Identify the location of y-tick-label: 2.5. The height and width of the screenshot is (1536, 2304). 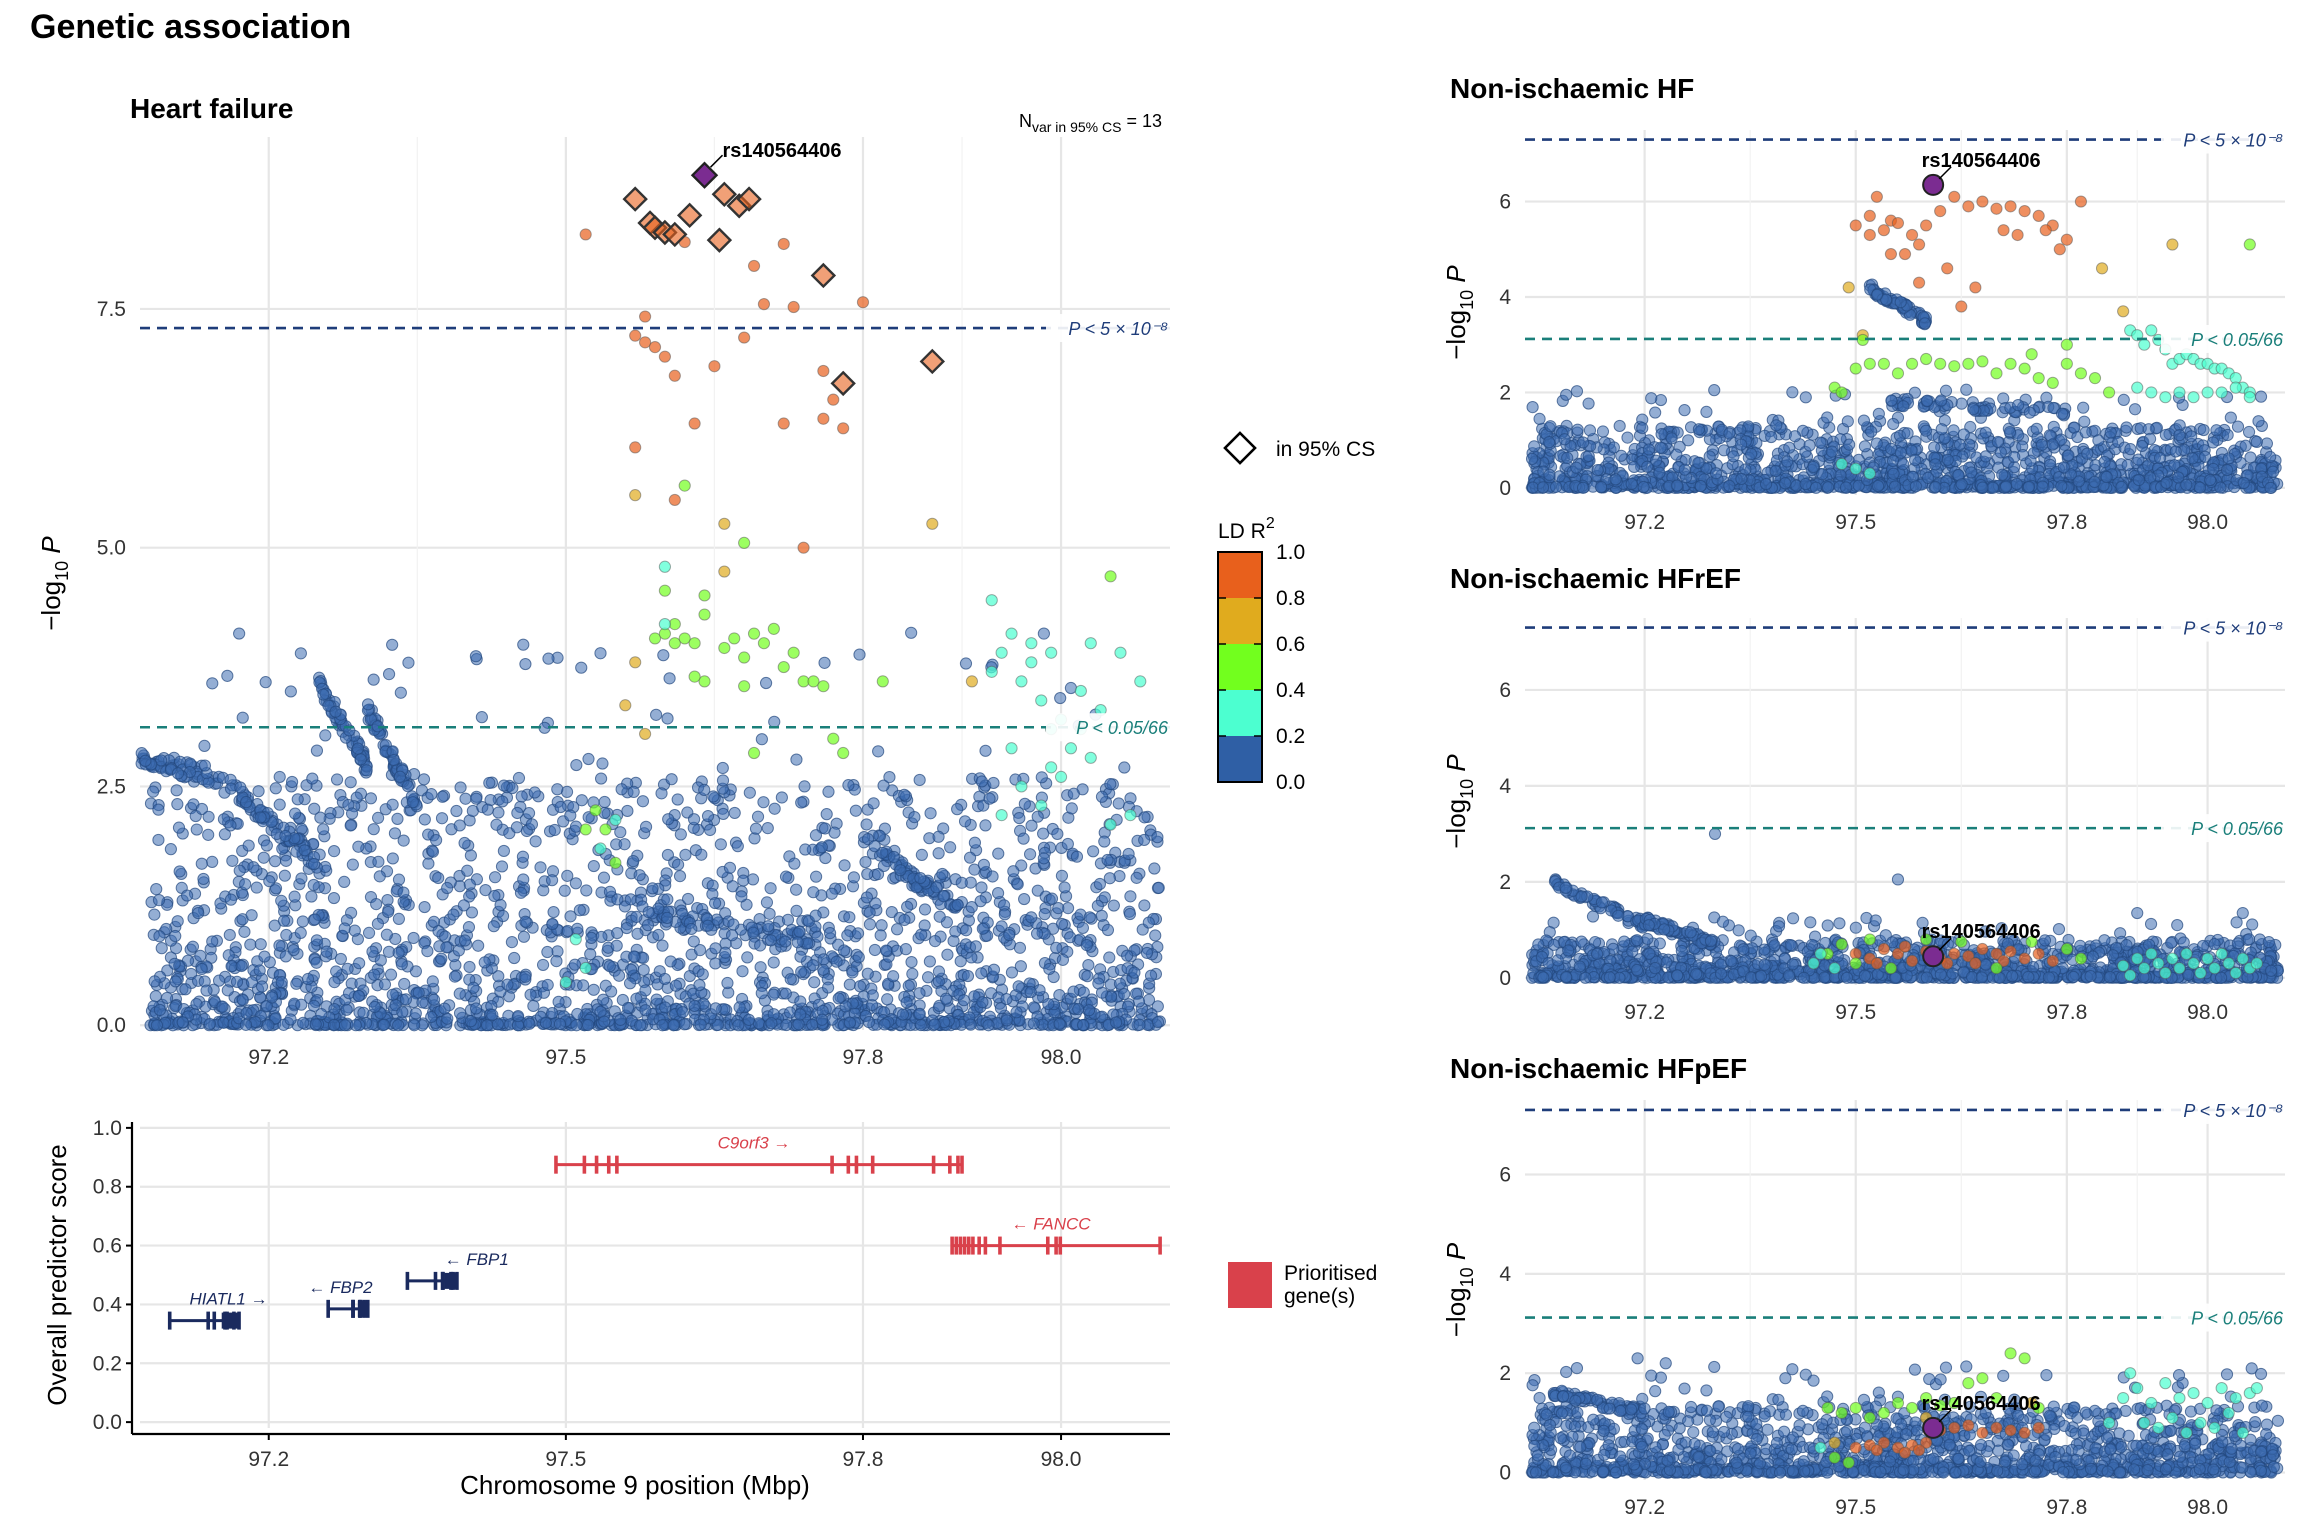
(111, 786).